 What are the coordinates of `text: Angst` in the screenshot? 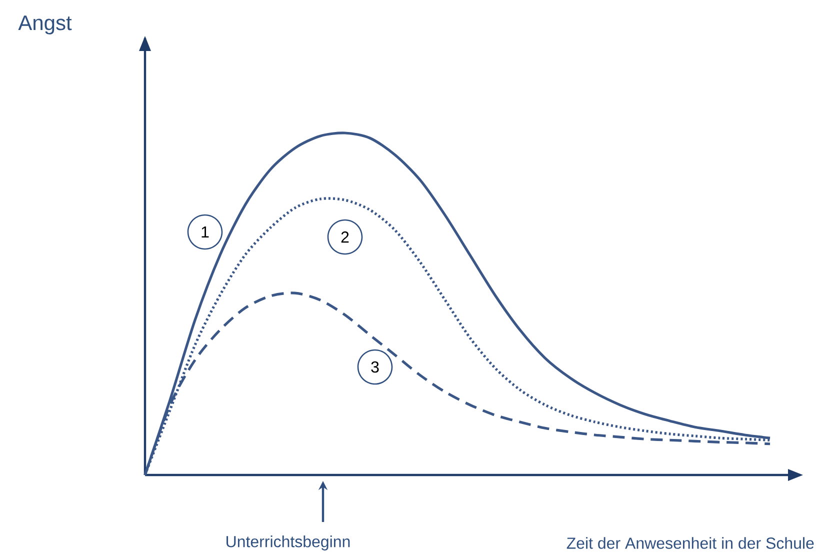 It's located at (45, 25).